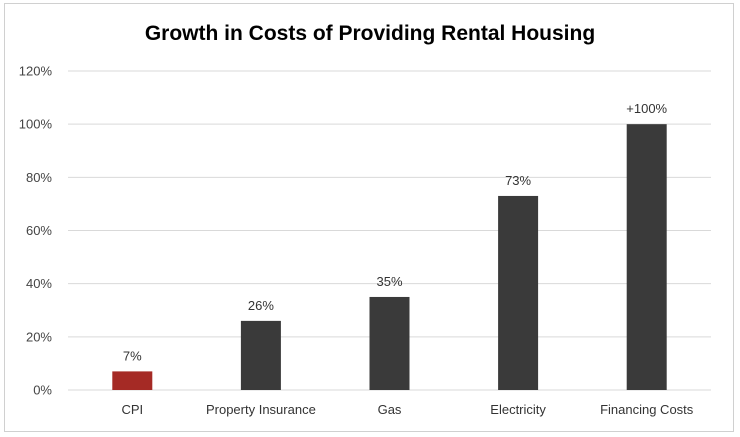 This screenshot has width=740, height=437. What do you see at coordinates (646, 108) in the screenshot?
I see `data-label: +100%` at bounding box center [646, 108].